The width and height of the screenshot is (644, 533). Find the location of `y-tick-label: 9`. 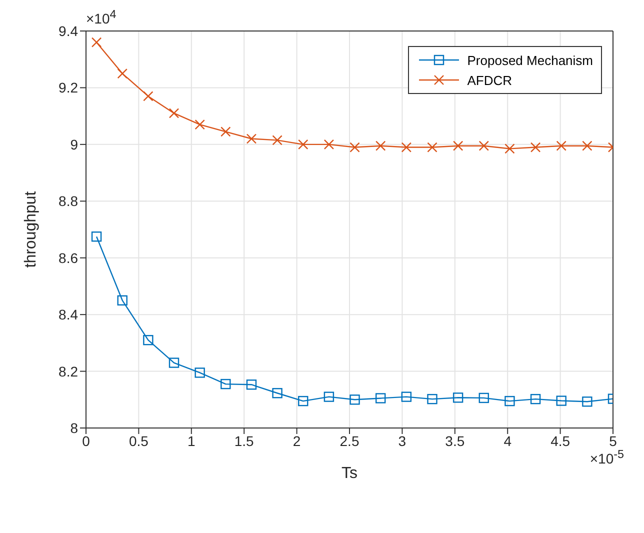

y-tick-label: 9 is located at coordinates (74, 144).